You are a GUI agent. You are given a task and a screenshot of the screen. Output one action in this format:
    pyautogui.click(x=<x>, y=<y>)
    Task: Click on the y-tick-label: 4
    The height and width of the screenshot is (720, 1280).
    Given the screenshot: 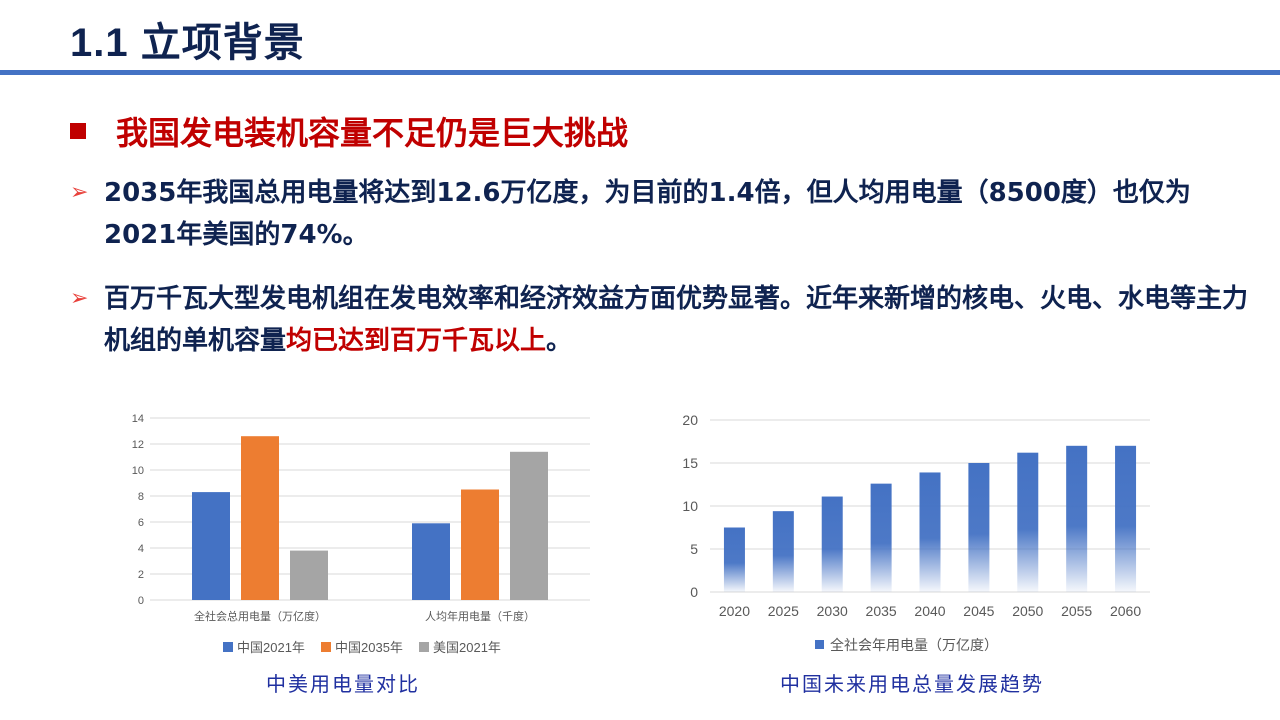 What is the action you would take?
    pyautogui.click(x=141, y=549)
    